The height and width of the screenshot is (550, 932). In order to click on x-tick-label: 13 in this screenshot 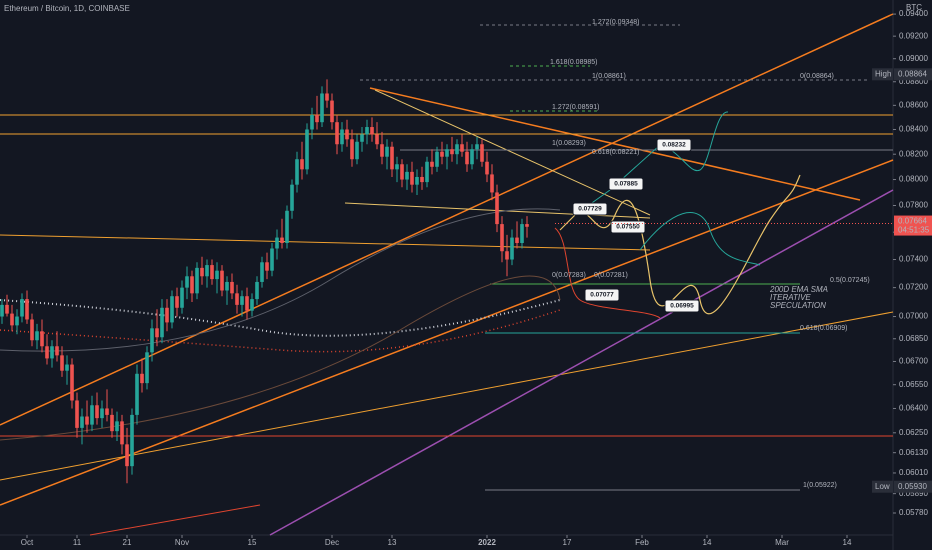, I will do `click(392, 542)`.